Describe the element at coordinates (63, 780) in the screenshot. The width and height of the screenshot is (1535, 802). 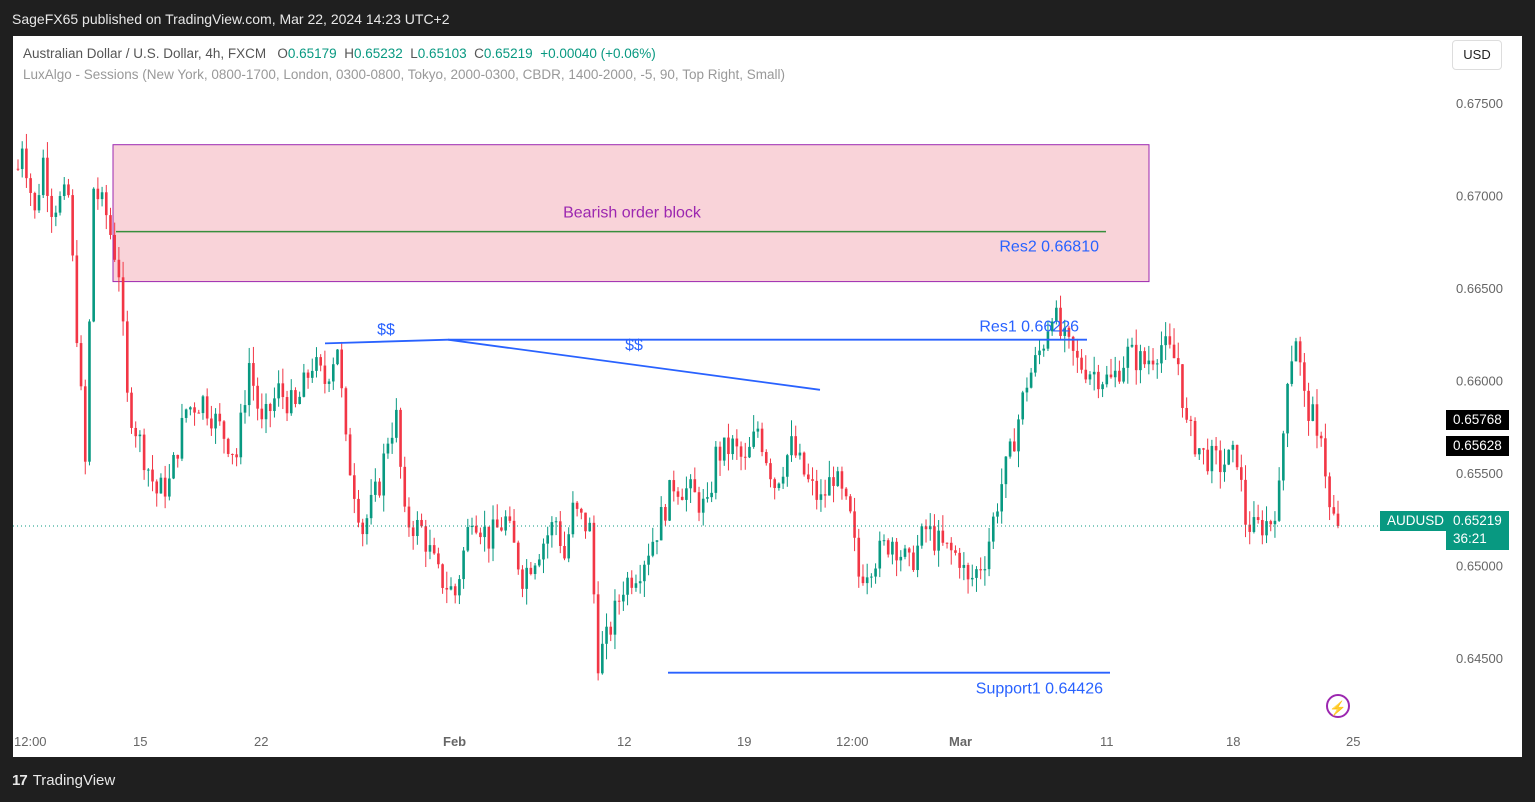
I see `tradingview-logo: 17 TradingView` at that location.